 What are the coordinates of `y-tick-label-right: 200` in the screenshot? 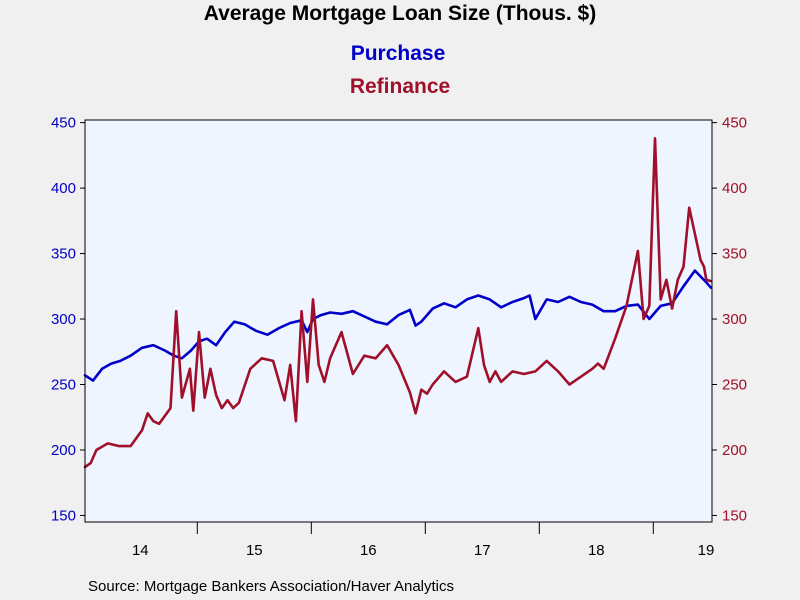 It's located at (734, 450).